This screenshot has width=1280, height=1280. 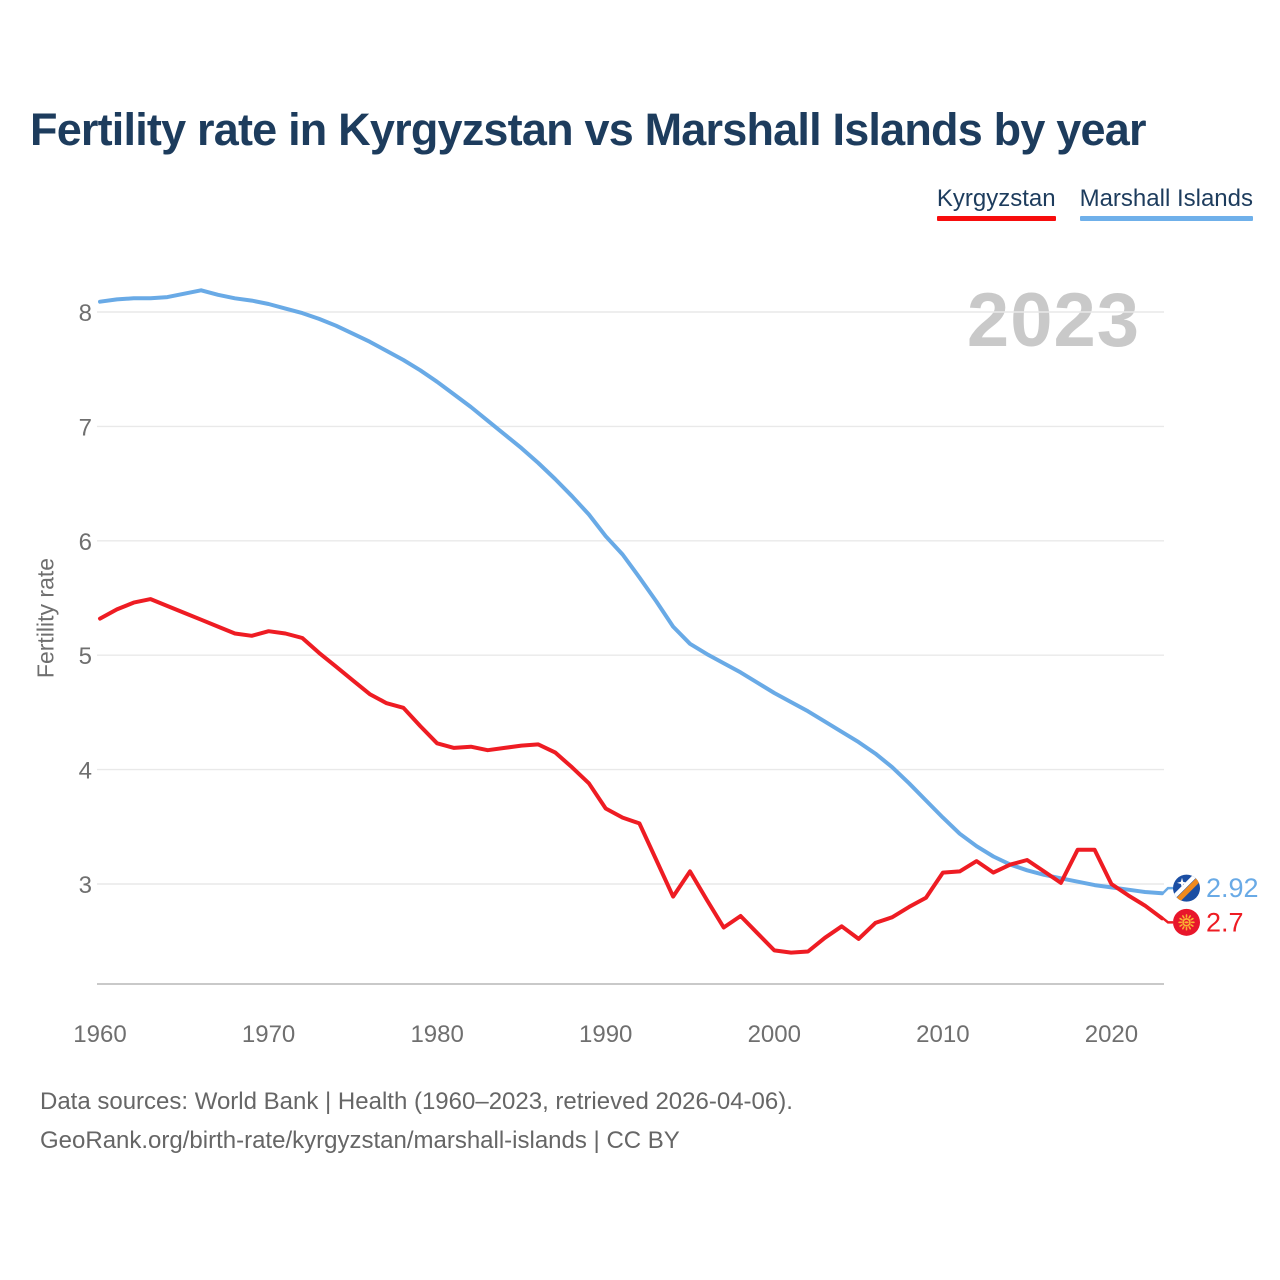 I want to click on x-tick-label: 1990, so click(x=605, y=1034).